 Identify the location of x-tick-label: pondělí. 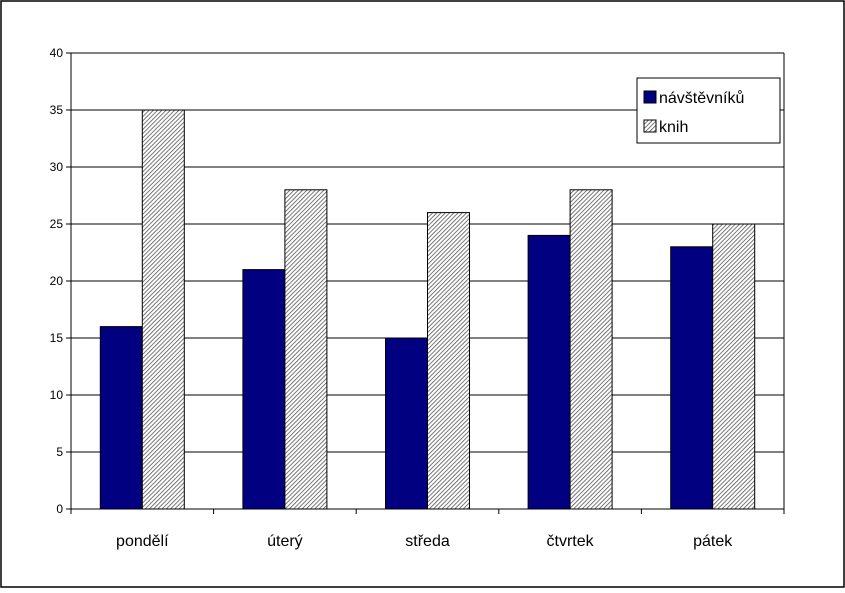
(142, 541).